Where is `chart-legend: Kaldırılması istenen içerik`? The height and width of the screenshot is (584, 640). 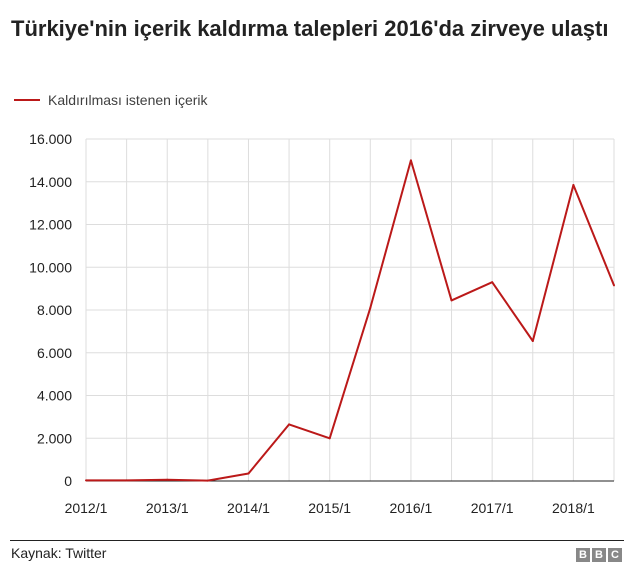 chart-legend: Kaldırılması istenen içerik is located at coordinates (111, 100).